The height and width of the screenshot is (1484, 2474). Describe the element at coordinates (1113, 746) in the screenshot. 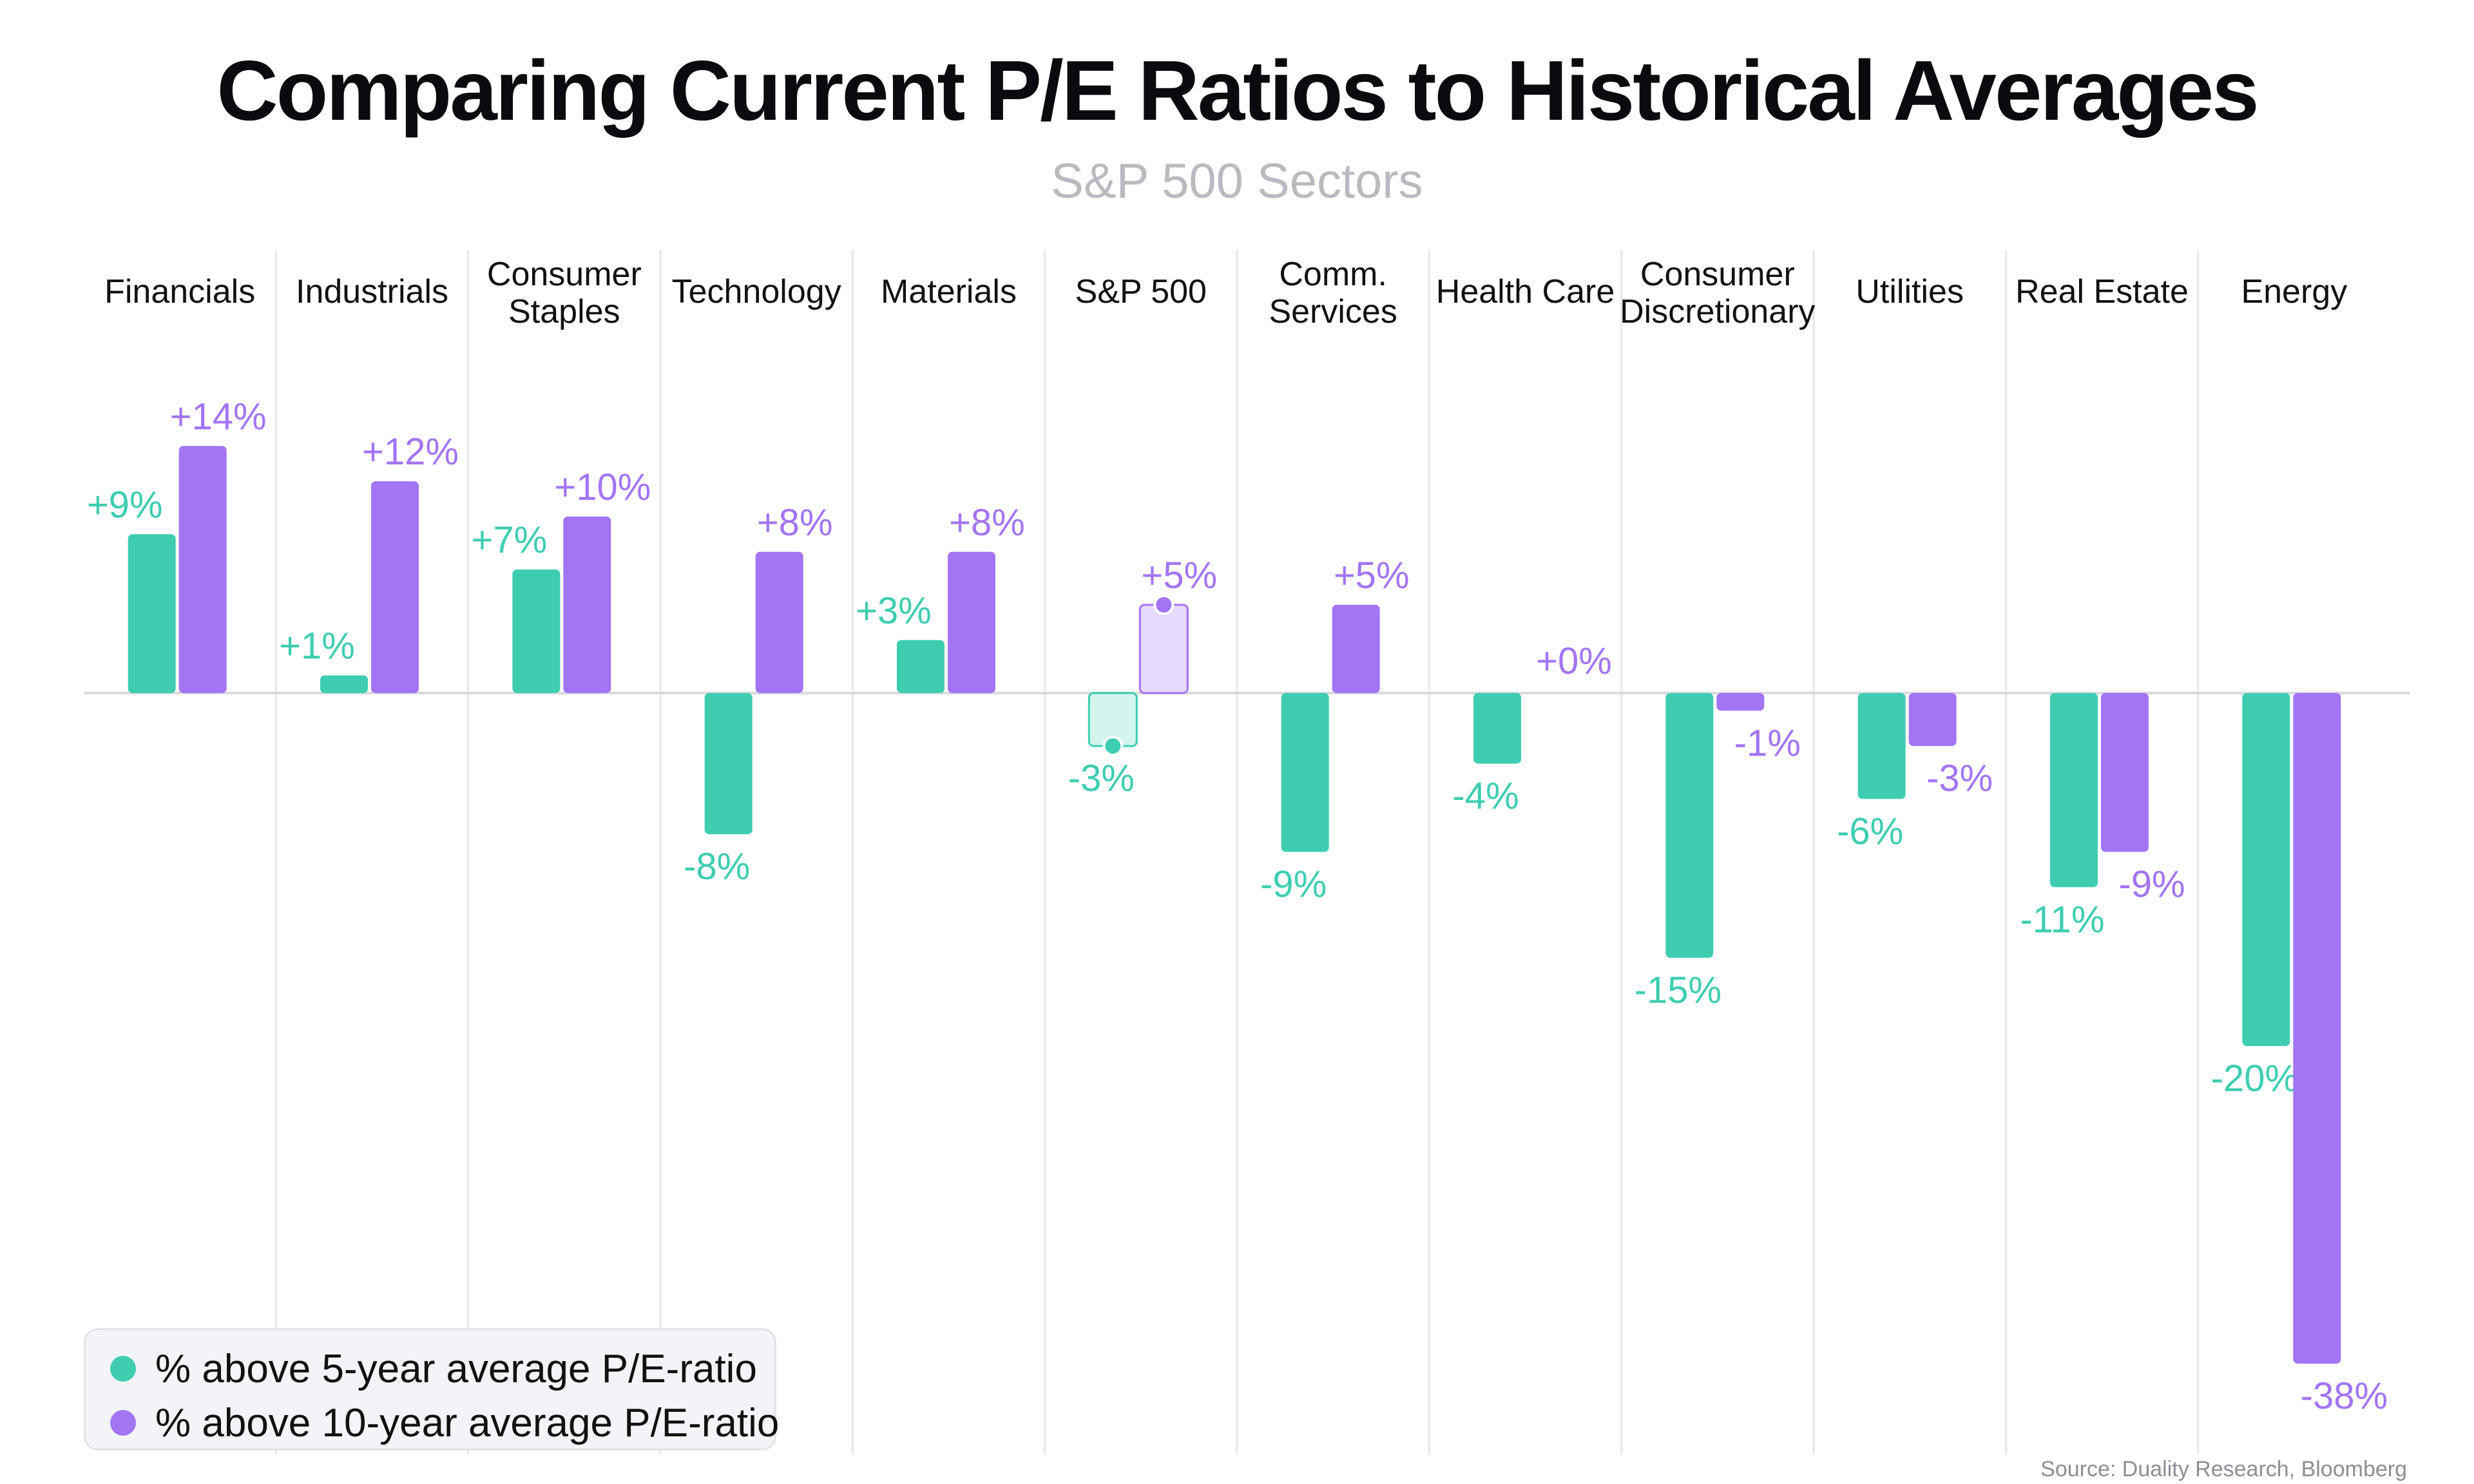

I see `marker-five-year` at that location.